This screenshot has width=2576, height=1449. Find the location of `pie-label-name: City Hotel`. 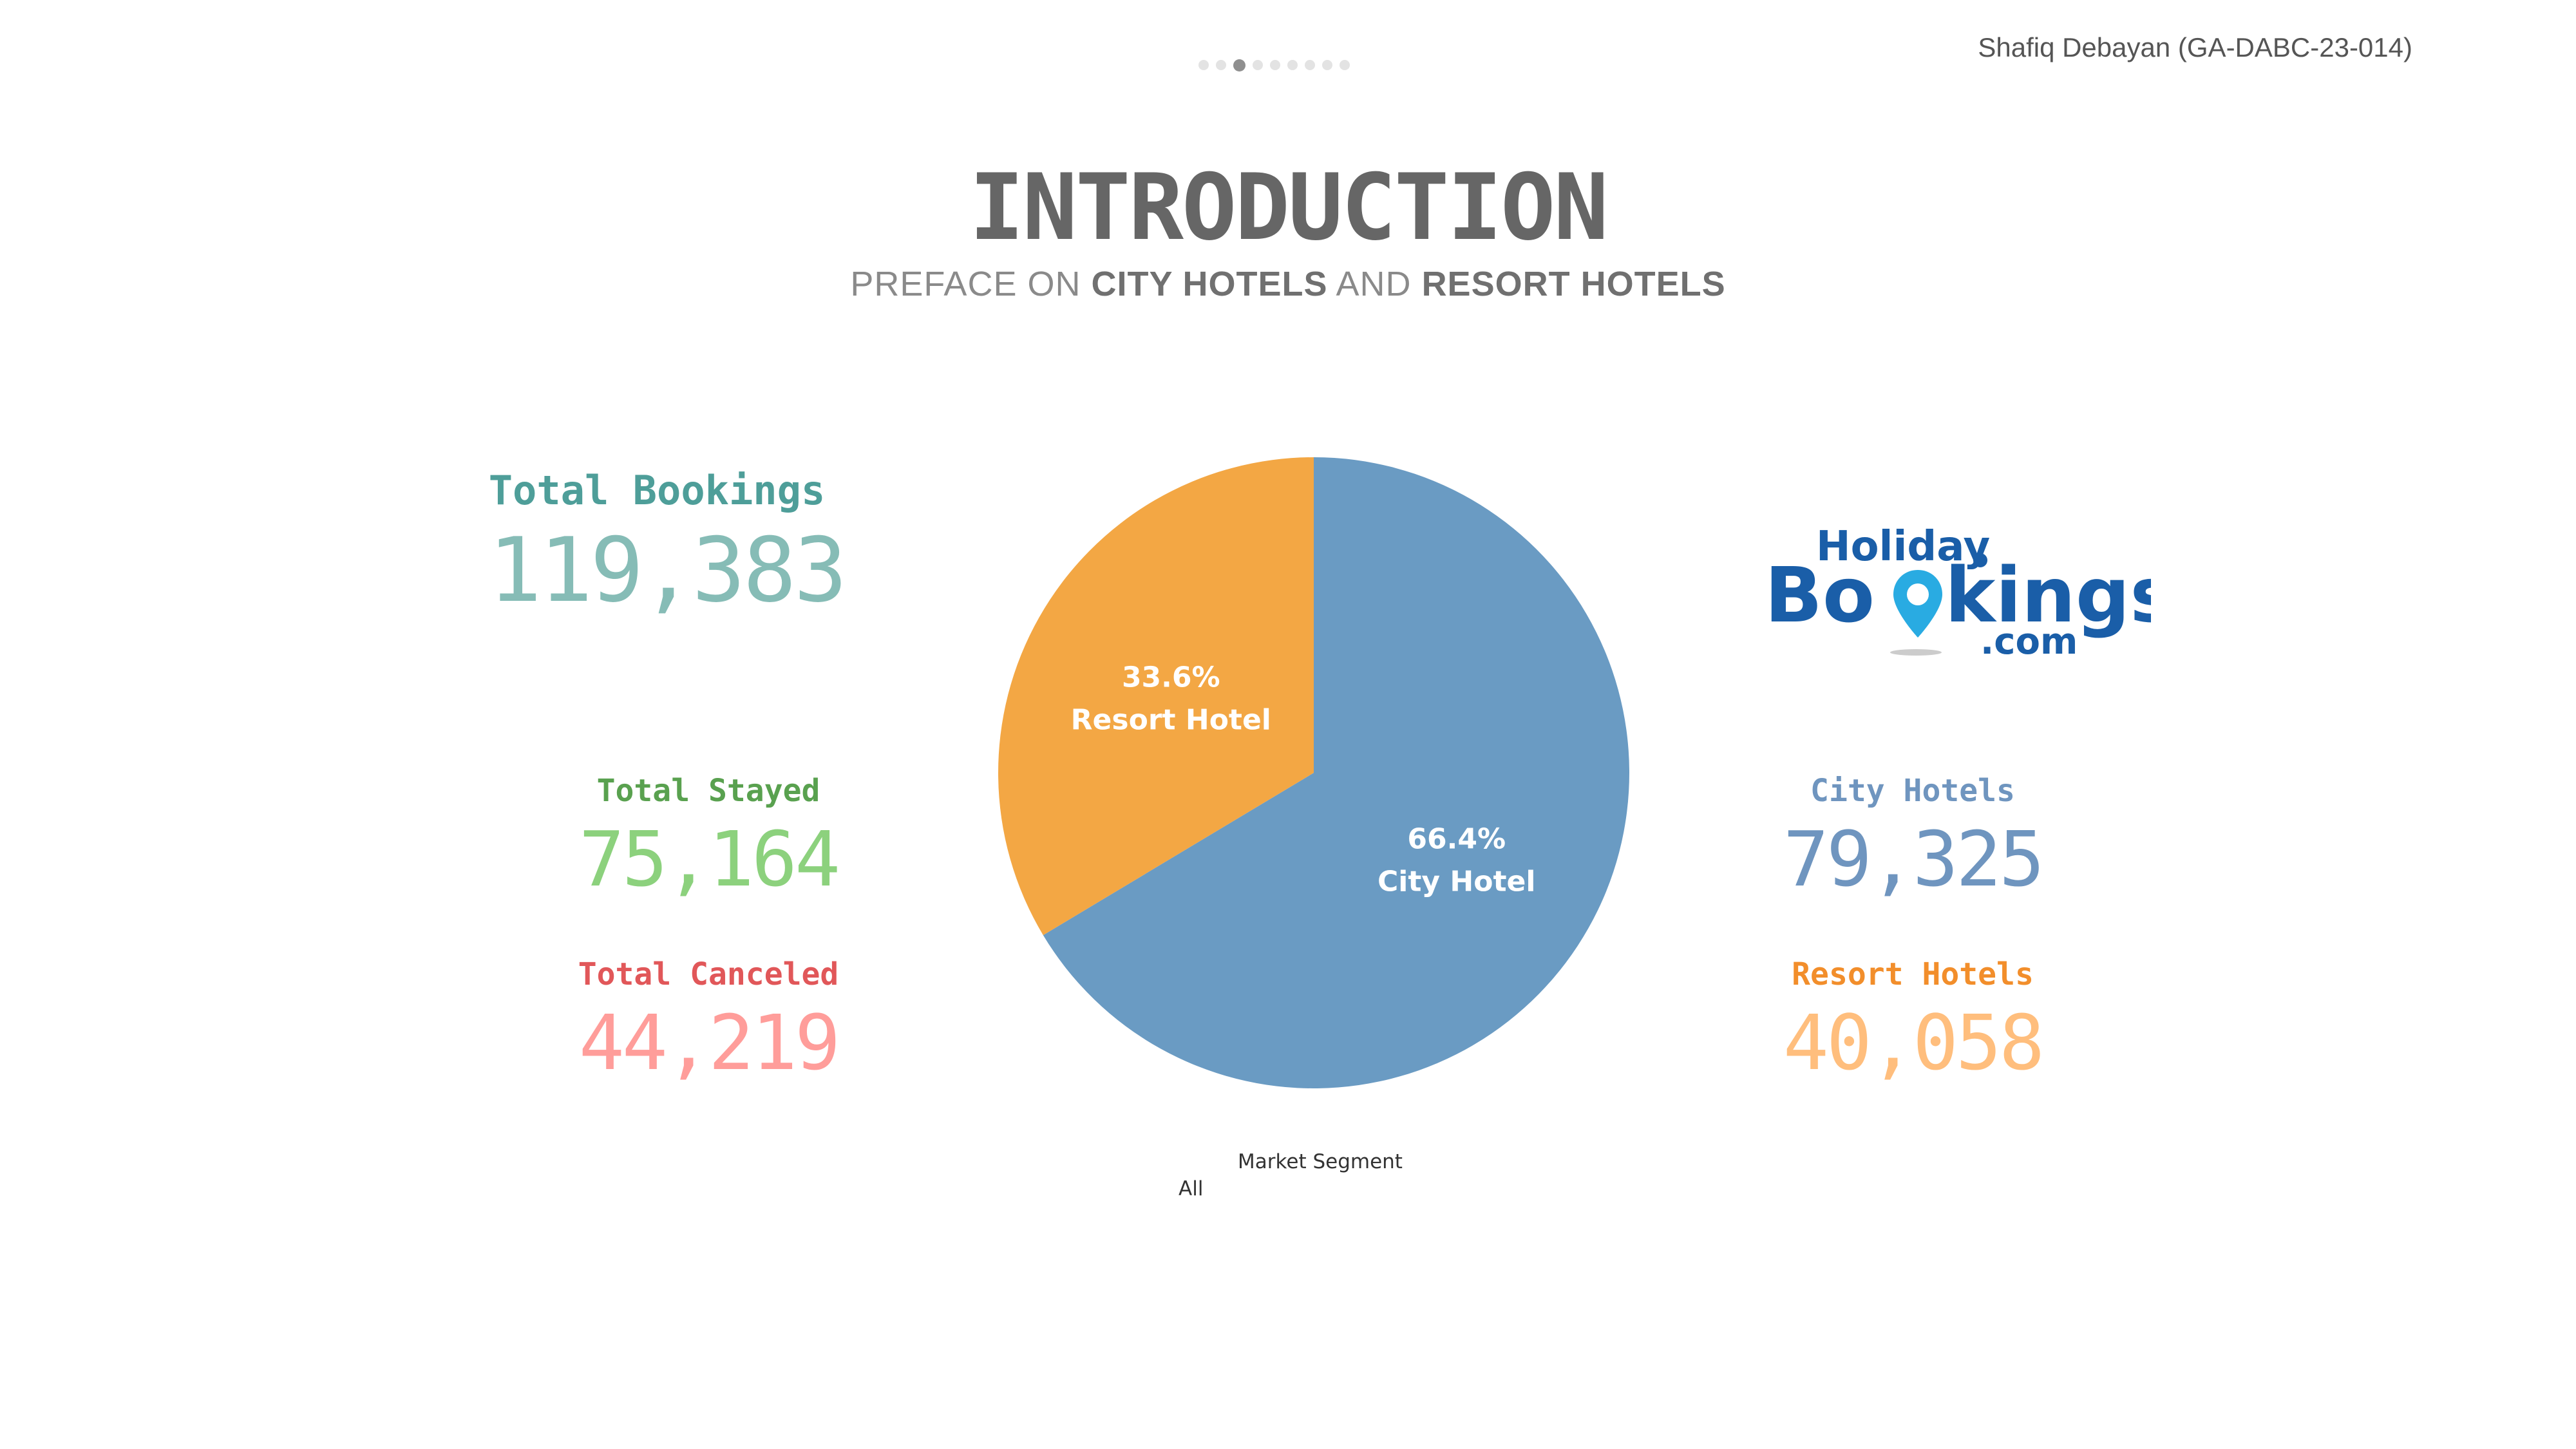

pie-label-name: City Hotel is located at coordinates (1457, 882).